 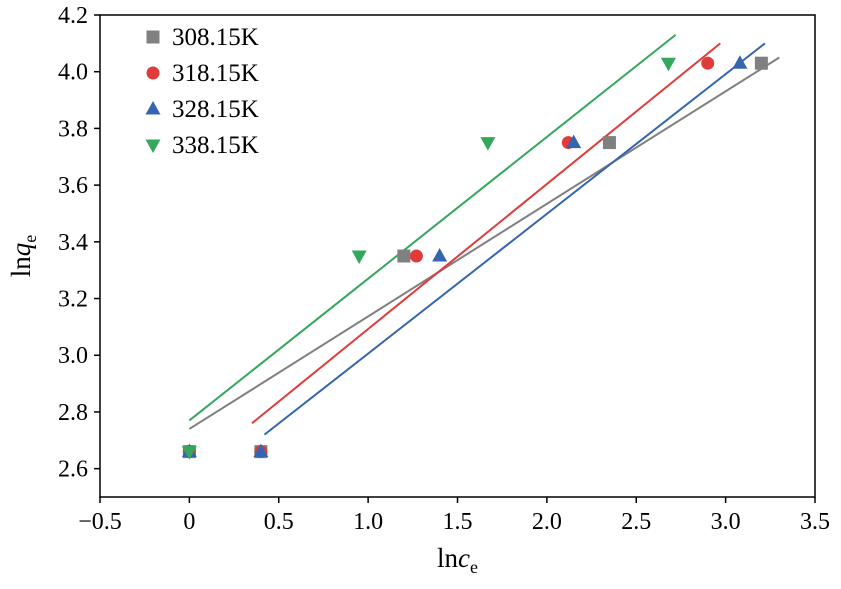 What do you see at coordinates (73, 470) in the screenshot?
I see `y-tick-label: 2.6` at bounding box center [73, 470].